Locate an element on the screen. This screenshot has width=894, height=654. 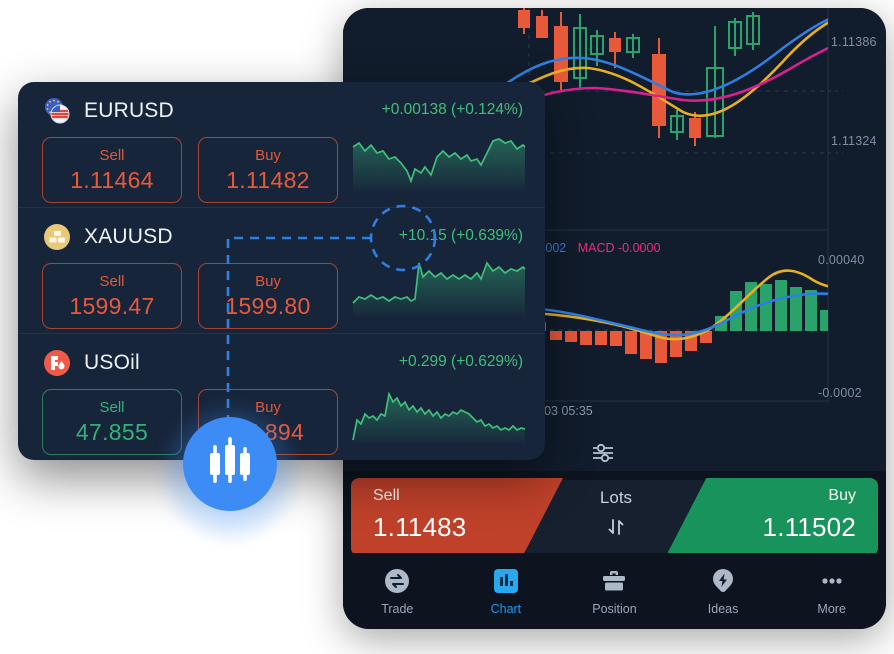
quote-header: XAUUSD is located at coordinates (284, 237).